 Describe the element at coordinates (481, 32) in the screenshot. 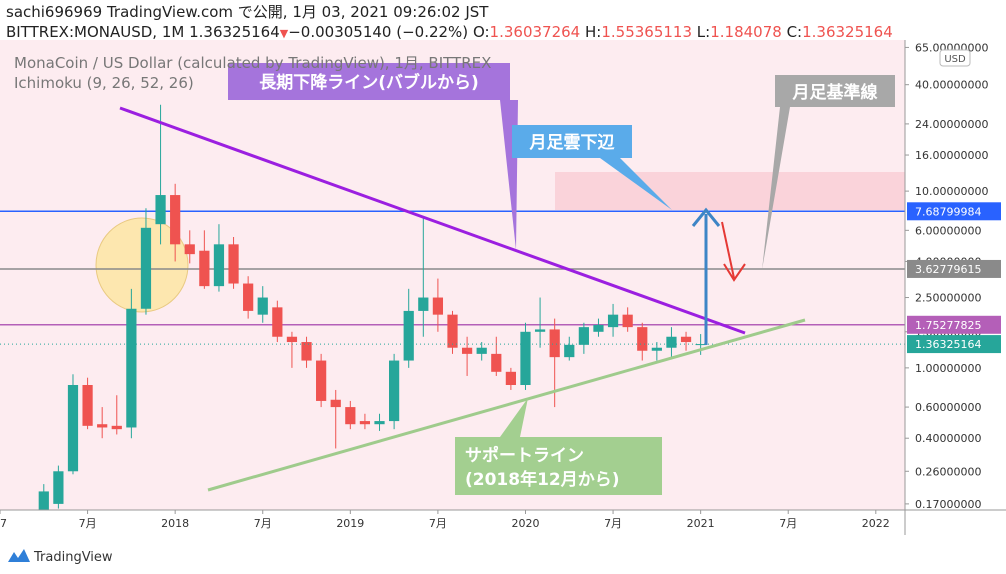

I see `o-label: O:` at that location.